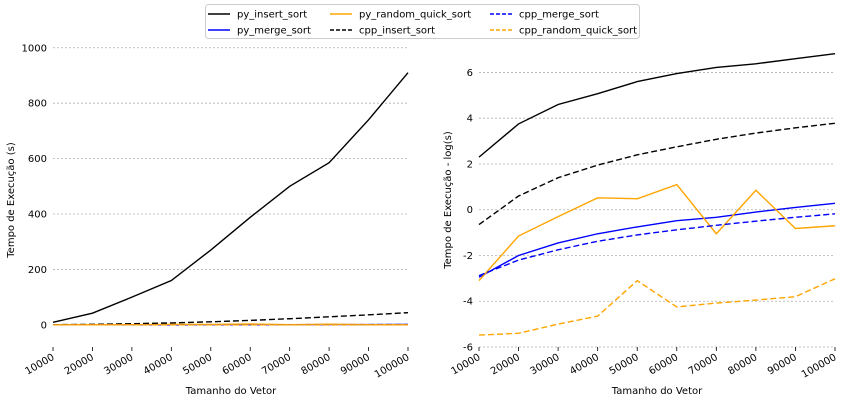 This screenshot has height=403, width=845. I want to click on y-tick-label: 6, so click(470, 73).